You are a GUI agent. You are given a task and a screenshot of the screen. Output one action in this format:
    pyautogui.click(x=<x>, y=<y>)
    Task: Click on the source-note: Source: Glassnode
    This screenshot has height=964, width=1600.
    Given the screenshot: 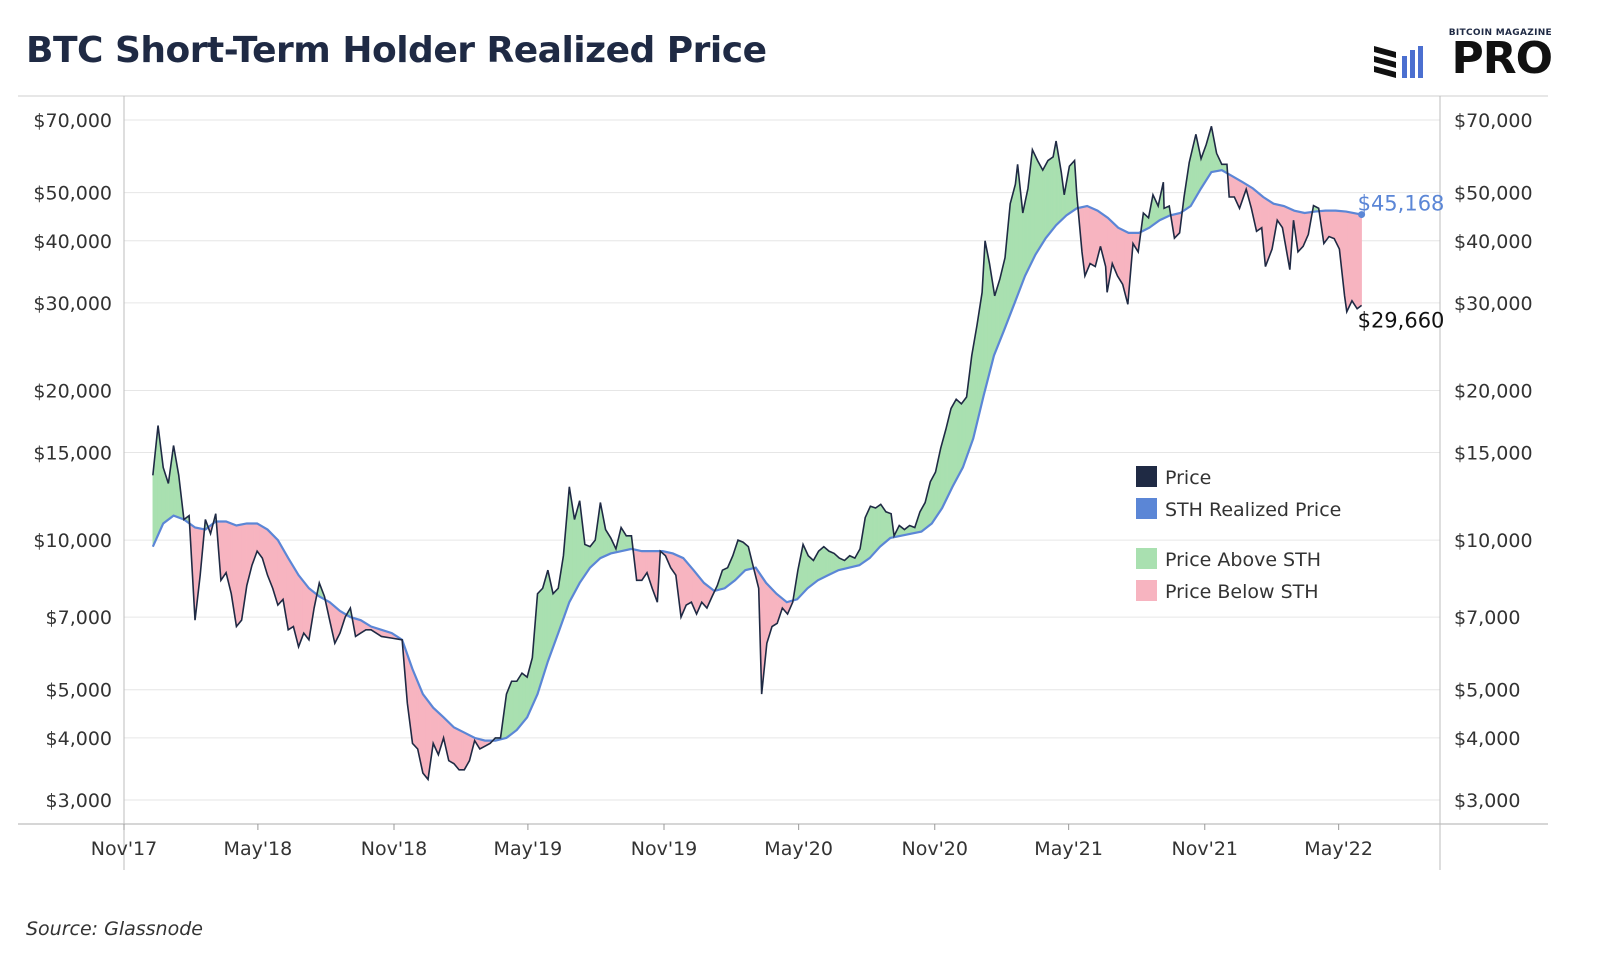 What is the action you would take?
    pyautogui.click(x=114, y=929)
    